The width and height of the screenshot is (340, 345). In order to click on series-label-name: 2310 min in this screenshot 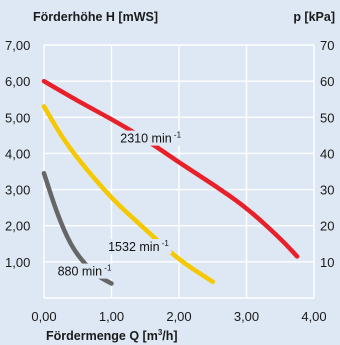, I will do `click(145, 139)`.